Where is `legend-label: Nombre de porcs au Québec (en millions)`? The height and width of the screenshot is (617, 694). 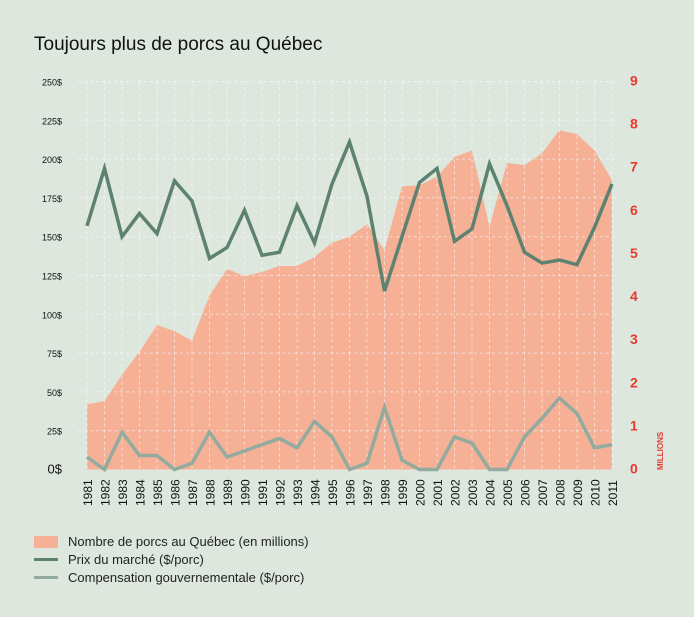
legend-label: Nombre de porcs au Québec (en millions) is located at coordinates (188, 541).